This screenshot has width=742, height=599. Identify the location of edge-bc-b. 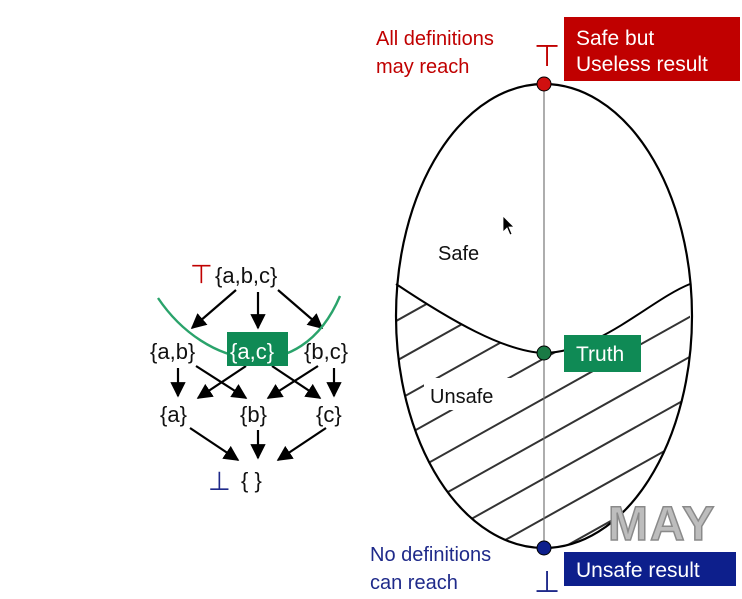
(292, 382).